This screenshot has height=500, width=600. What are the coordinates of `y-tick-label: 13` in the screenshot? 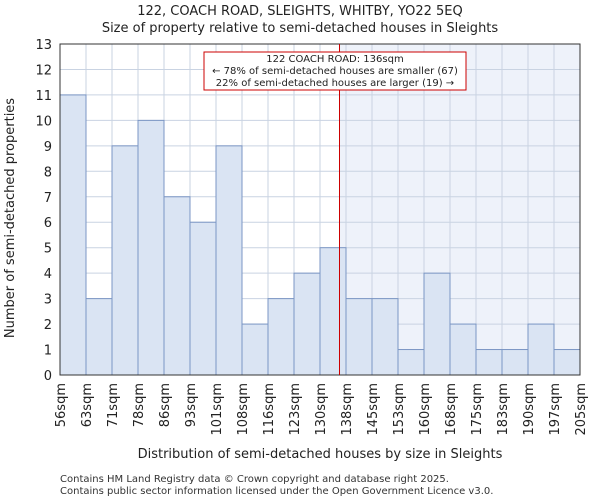 It's located at (43, 45).